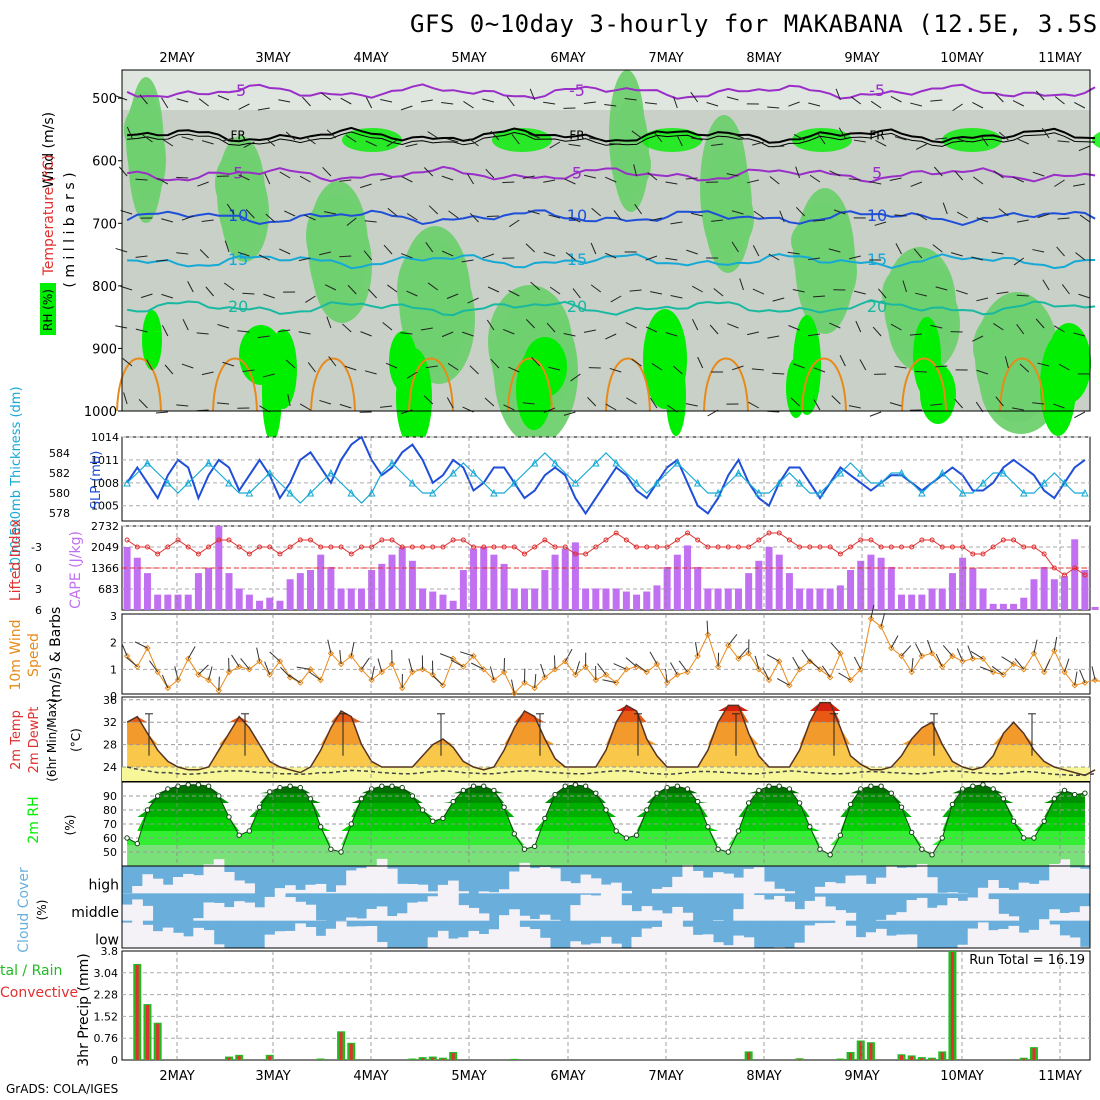 The width and height of the screenshot is (1100, 1100). What do you see at coordinates (611, 771) in the screenshot?
I see `dewpoint-line` at bounding box center [611, 771].